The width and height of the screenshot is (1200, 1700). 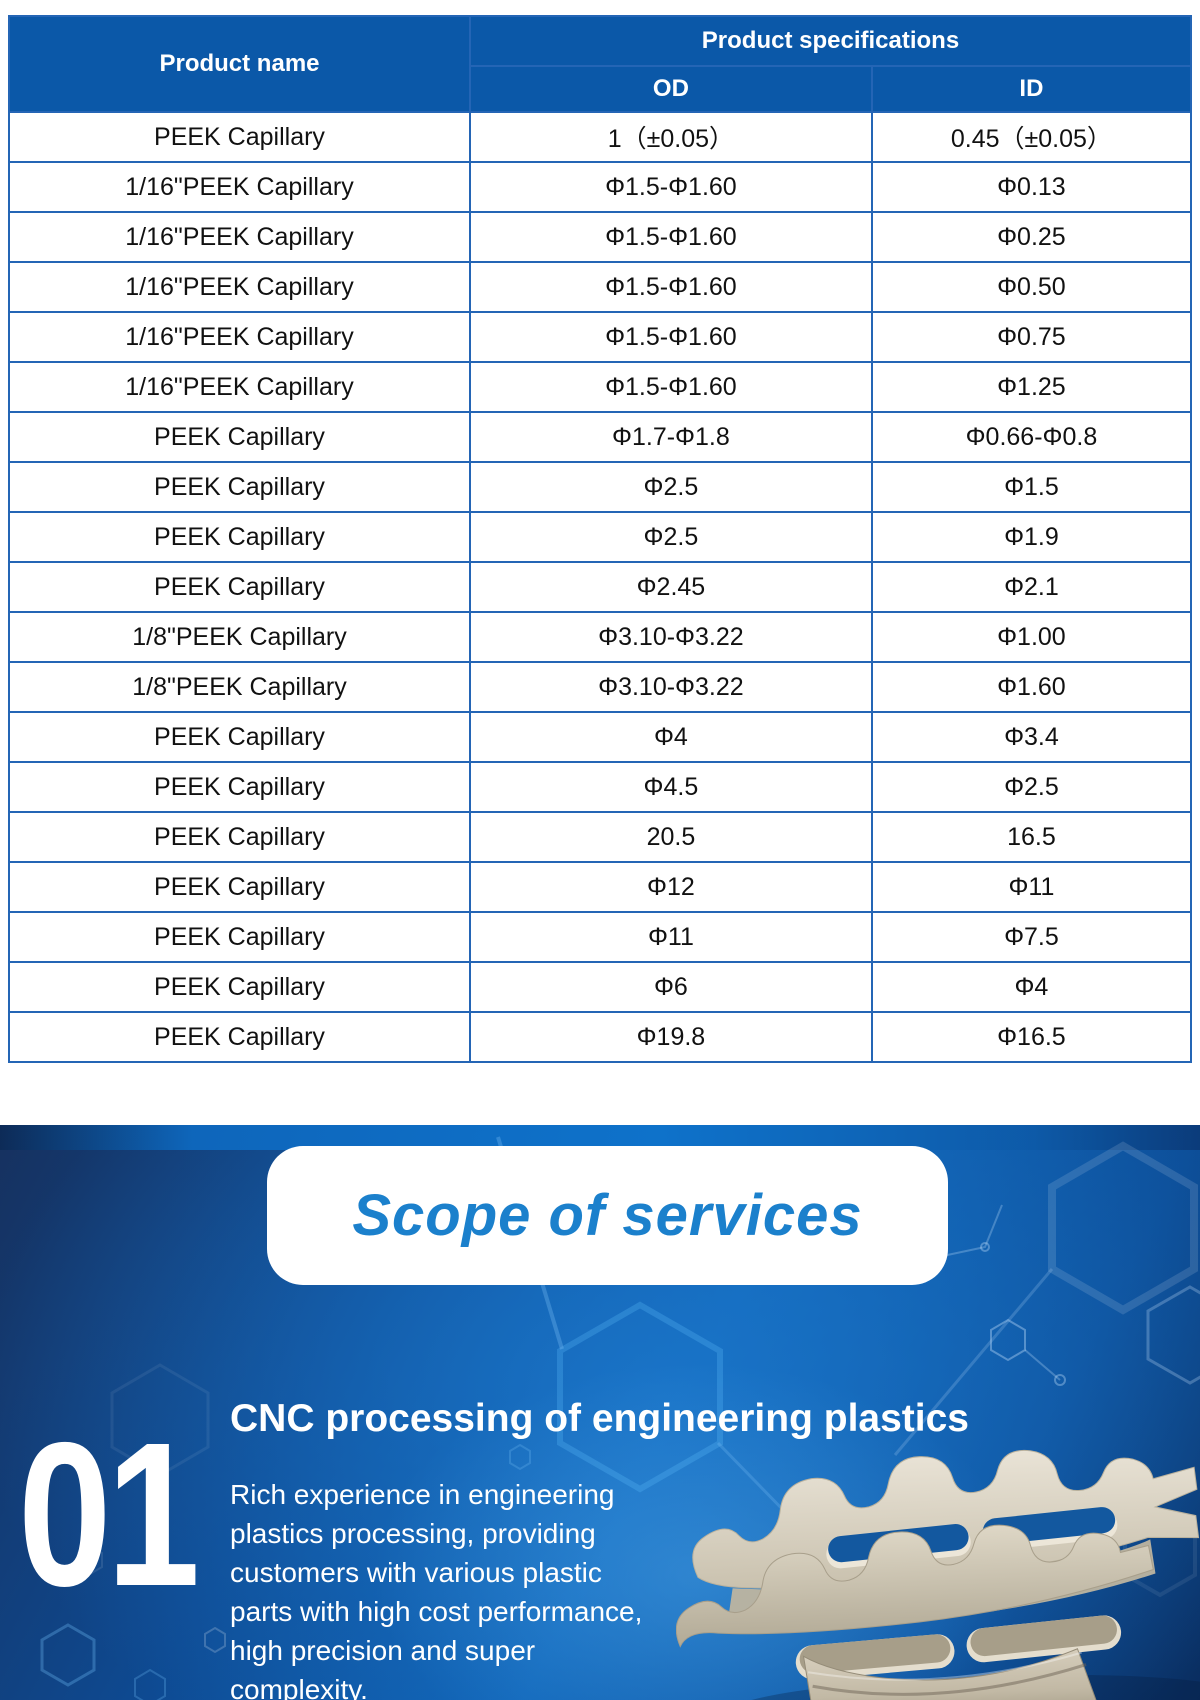 I want to click on table-row: PEEK Capillary Φ4.5 Φ2.5, so click(x=600, y=787).